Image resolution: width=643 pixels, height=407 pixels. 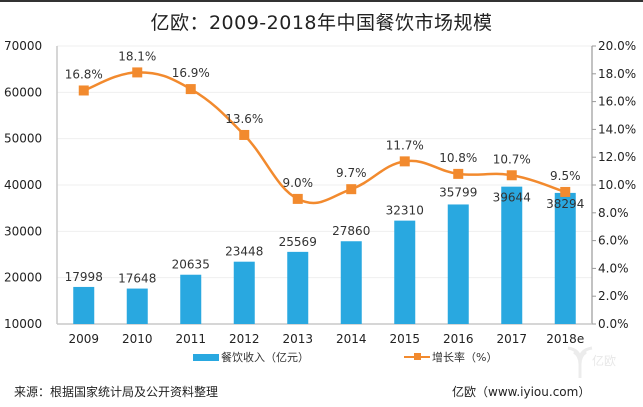 What do you see at coordinates (23, 139) in the screenshot?
I see `y-left-tick-label: 50000` at bounding box center [23, 139].